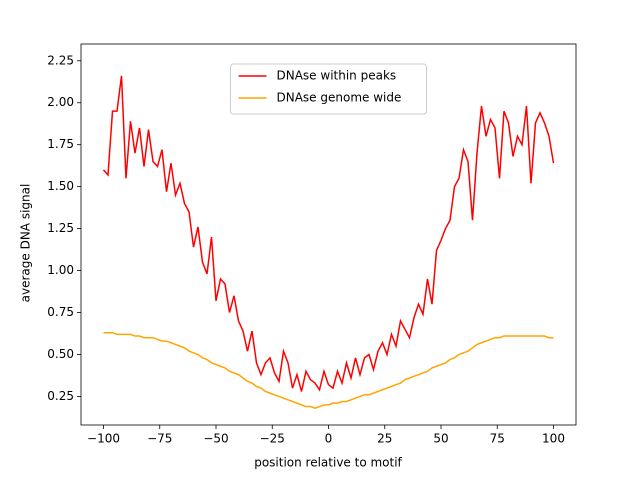 The width and height of the screenshot is (640, 480). I want to click on x-axis-label: position relative to motif, so click(328, 463).